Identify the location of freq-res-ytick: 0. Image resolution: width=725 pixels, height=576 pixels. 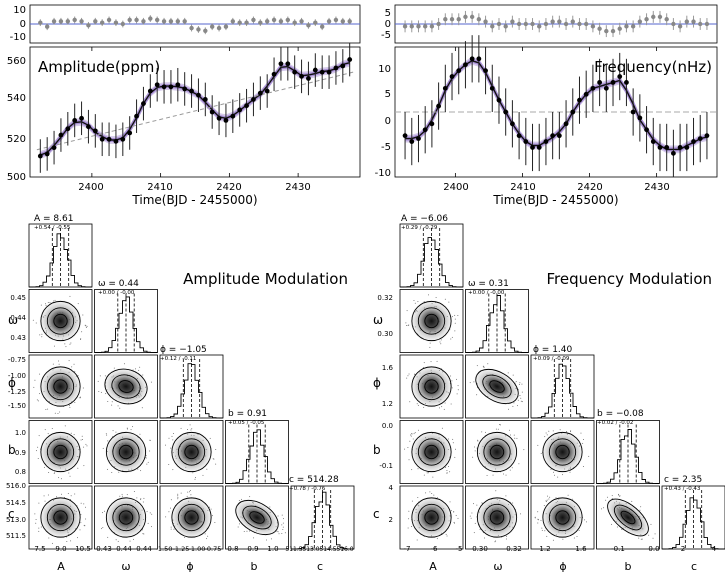
(388, 24).